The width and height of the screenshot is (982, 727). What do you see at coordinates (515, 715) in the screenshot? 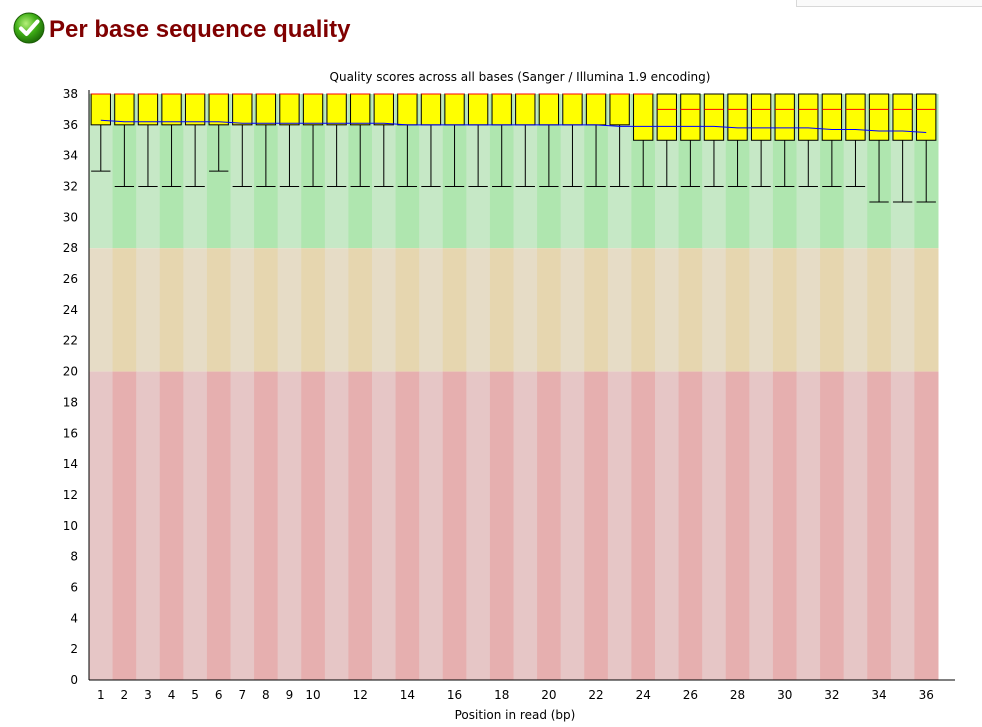
I see `x-axis-label: Position in read (bp)` at bounding box center [515, 715].